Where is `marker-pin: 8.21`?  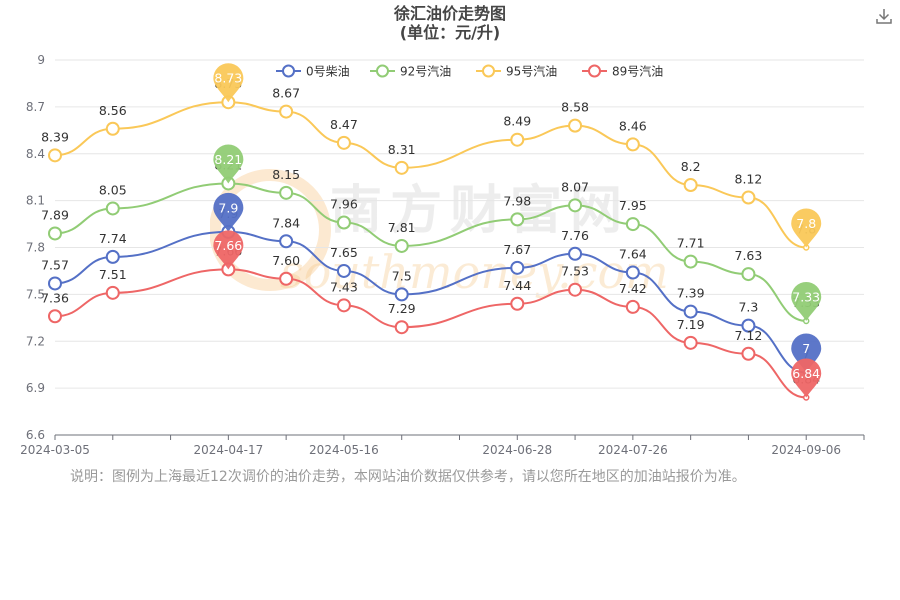 marker-pin: 8.21 is located at coordinates (228, 164).